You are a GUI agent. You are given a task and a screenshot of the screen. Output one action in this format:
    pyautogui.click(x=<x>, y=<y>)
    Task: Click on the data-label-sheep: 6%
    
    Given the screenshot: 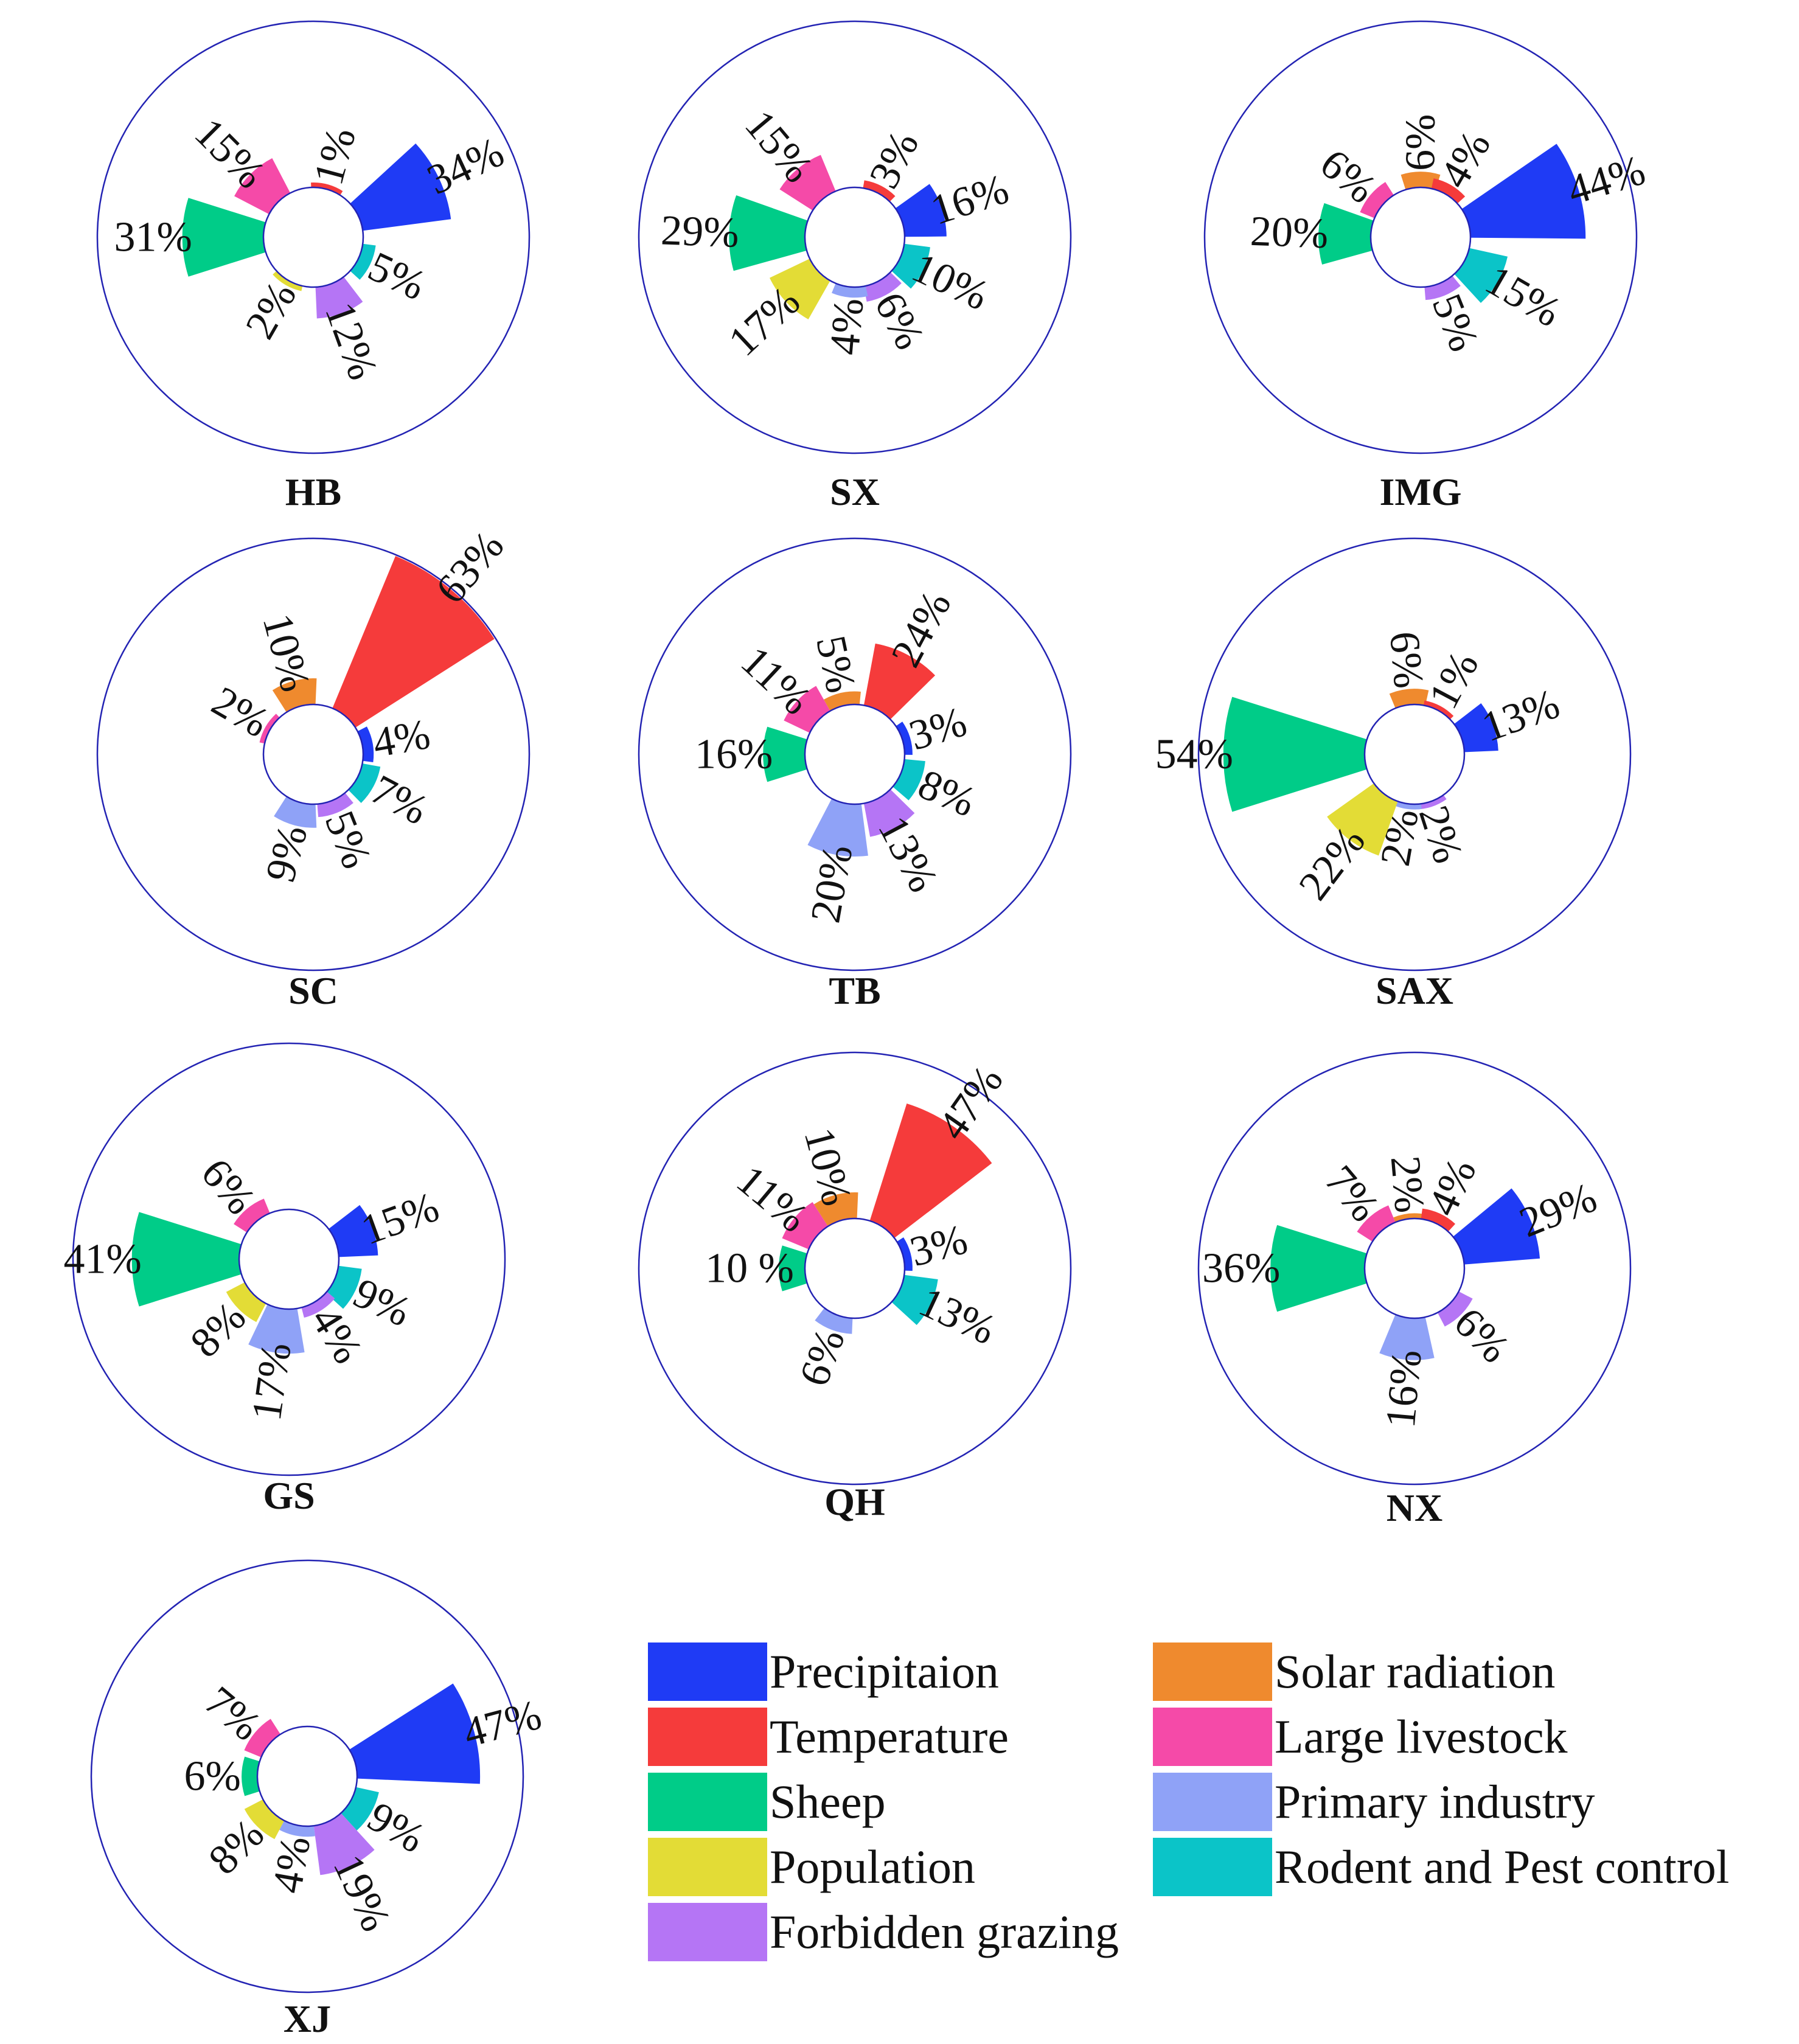 What is the action you would take?
    pyautogui.click(x=212, y=1776)
    